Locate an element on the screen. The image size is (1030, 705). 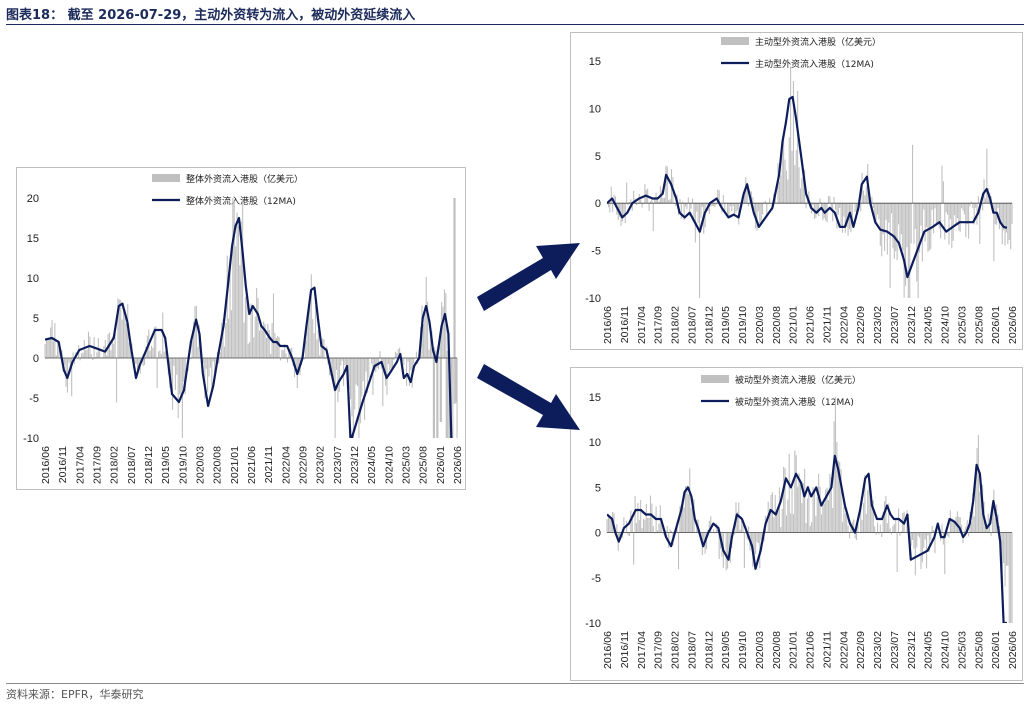
x-tick-label: 2018/02 is located at coordinates (115, 465).